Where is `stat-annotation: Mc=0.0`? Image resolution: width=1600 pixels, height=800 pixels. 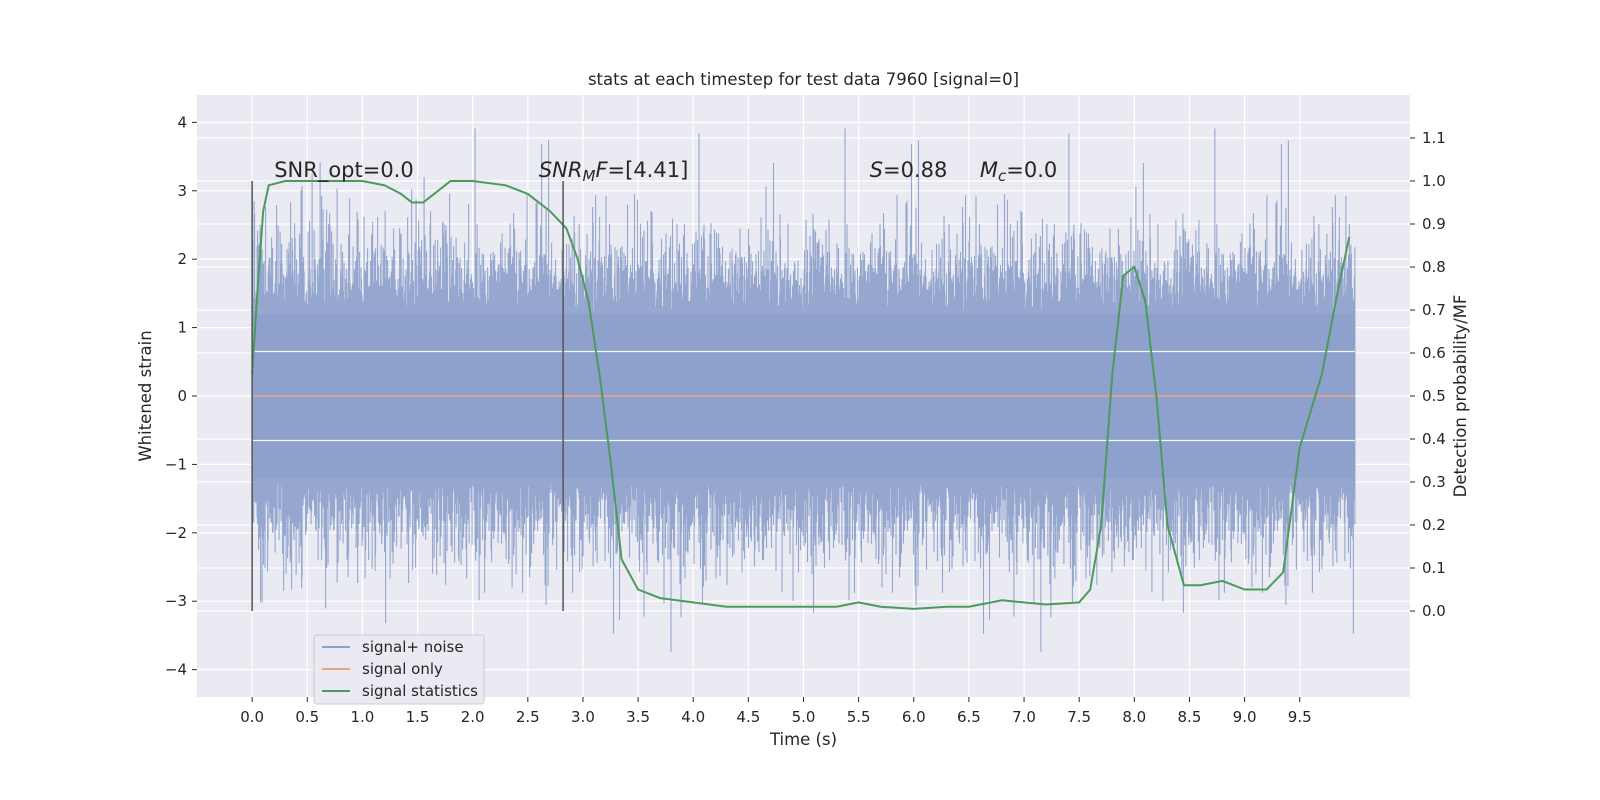
stat-annotation: Mc=0.0 is located at coordinates (1018, 171).